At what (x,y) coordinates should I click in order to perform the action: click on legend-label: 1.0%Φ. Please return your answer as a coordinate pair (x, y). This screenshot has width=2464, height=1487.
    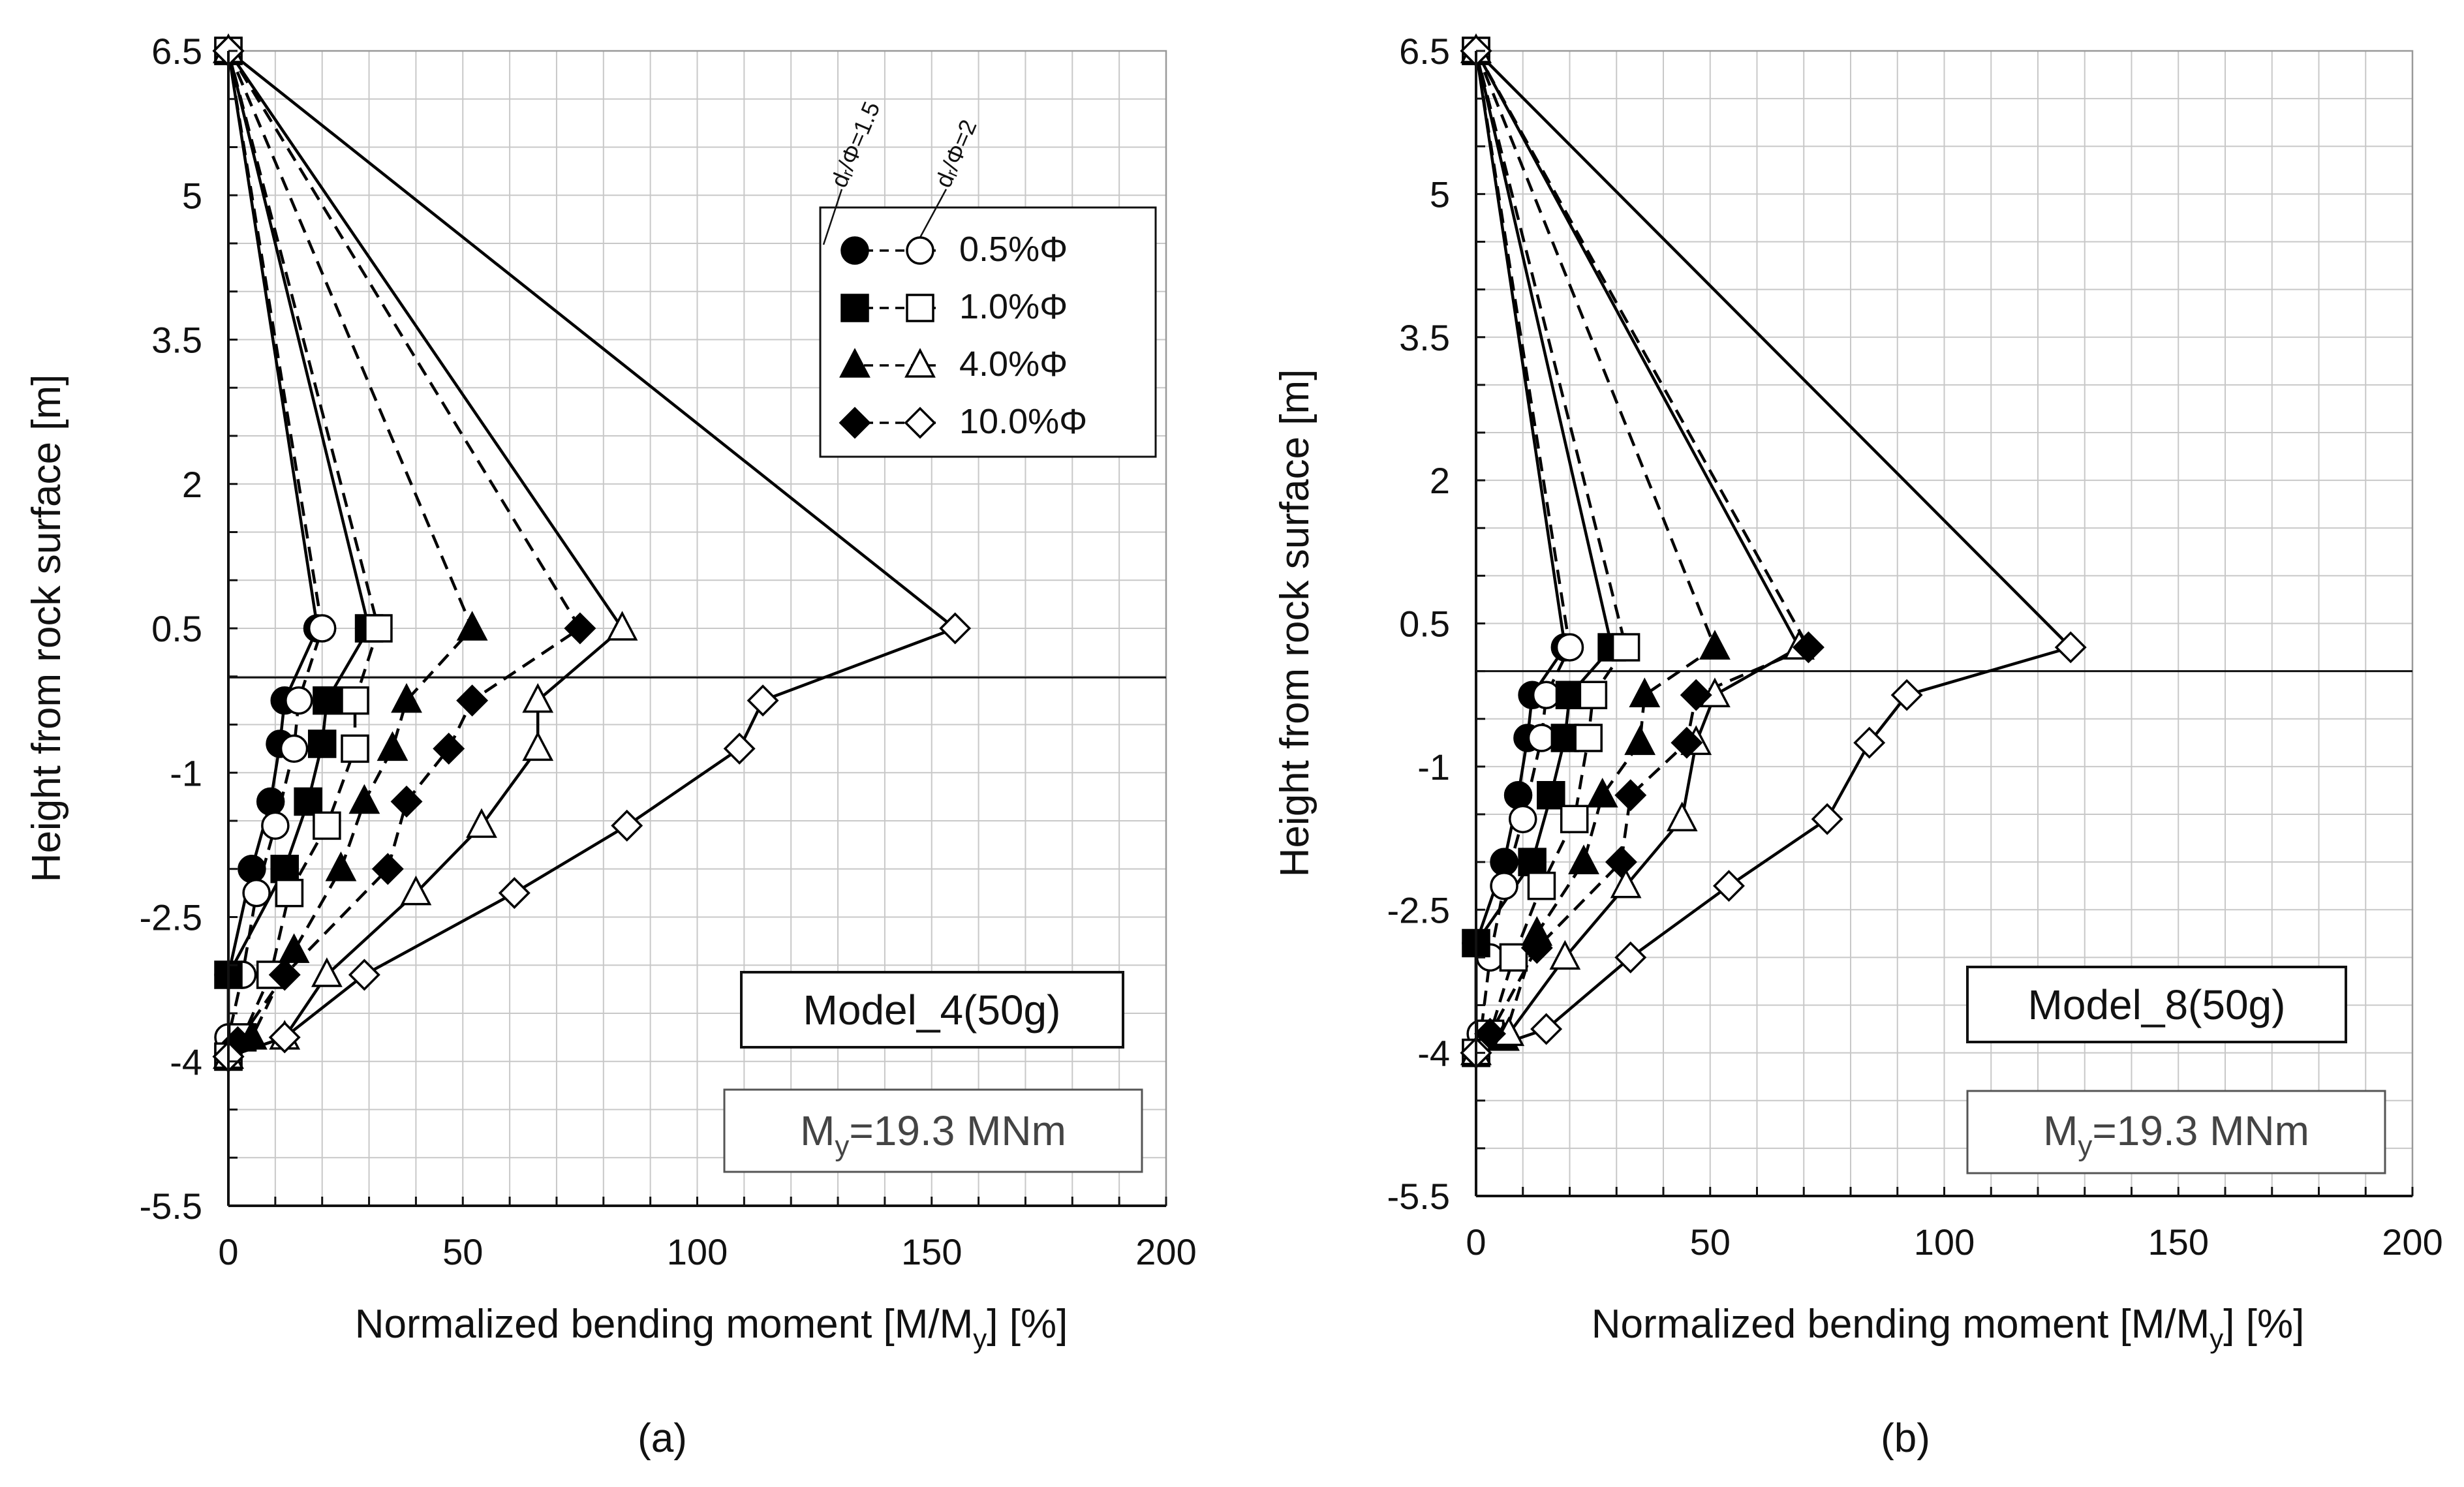
    Looking at the image, I should click on (1014, 306).